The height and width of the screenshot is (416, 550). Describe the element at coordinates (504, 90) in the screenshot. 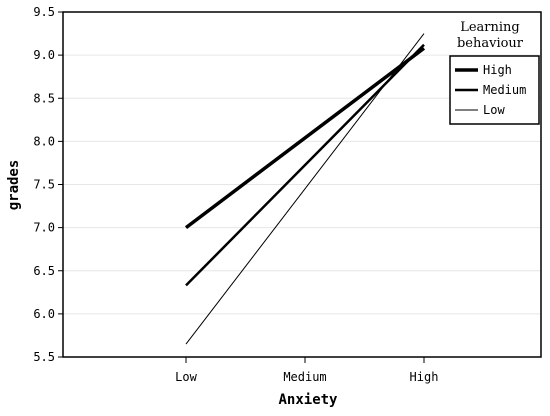

I see `legend-label-medium: Medium` at that location.